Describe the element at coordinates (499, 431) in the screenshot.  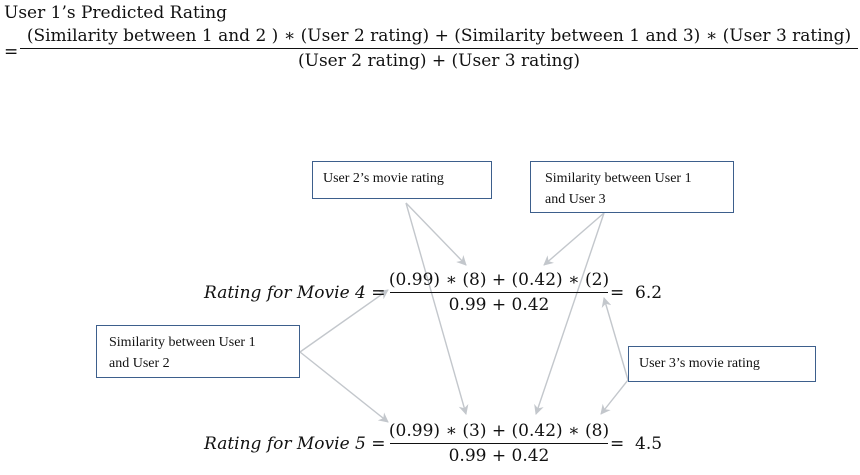
I see `movie5-numerator: (0.99) ∗ (3) + (0.42) ∗ (8)` at that location.